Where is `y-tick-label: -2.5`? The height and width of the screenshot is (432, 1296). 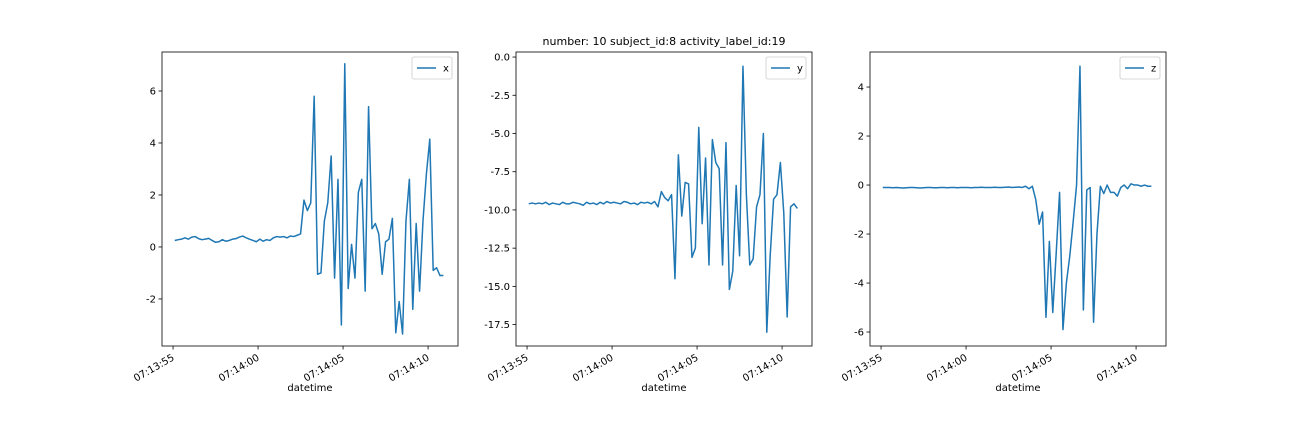
y-tick-label: -2.5 is located at coordinates (500, 96).